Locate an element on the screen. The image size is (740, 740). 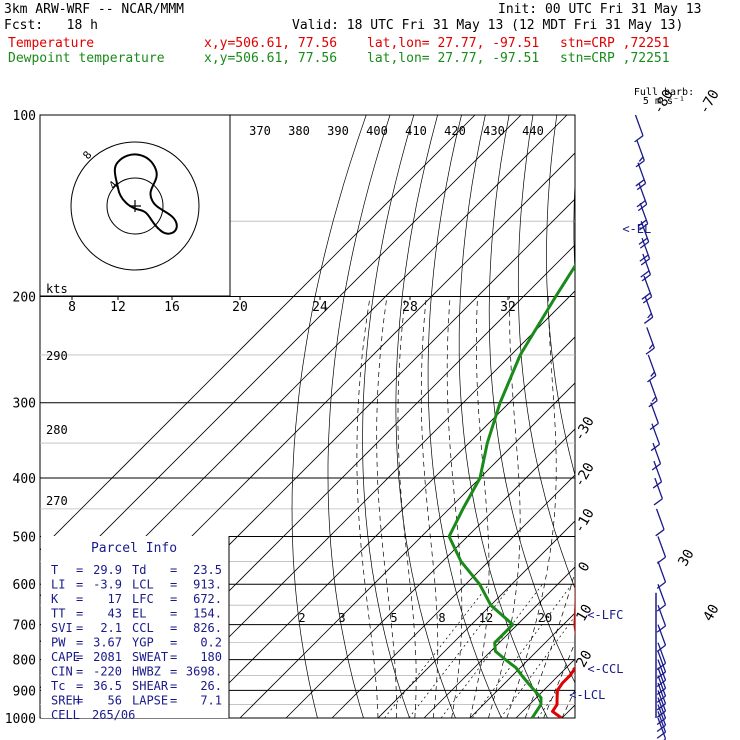
forecast-hour: Fcst: 18 h is located at coordinates (51, 25).